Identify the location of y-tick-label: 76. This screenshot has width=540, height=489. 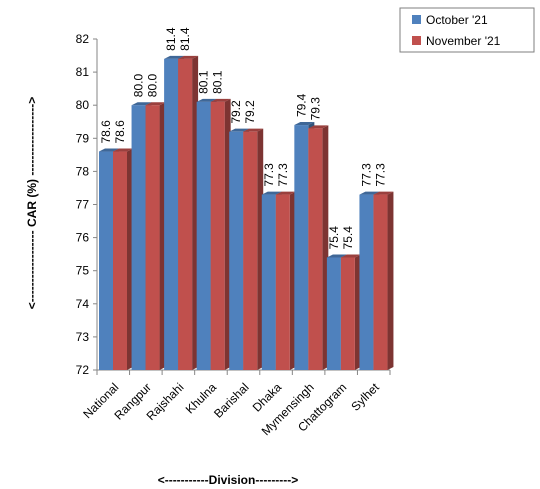
(83, 238).